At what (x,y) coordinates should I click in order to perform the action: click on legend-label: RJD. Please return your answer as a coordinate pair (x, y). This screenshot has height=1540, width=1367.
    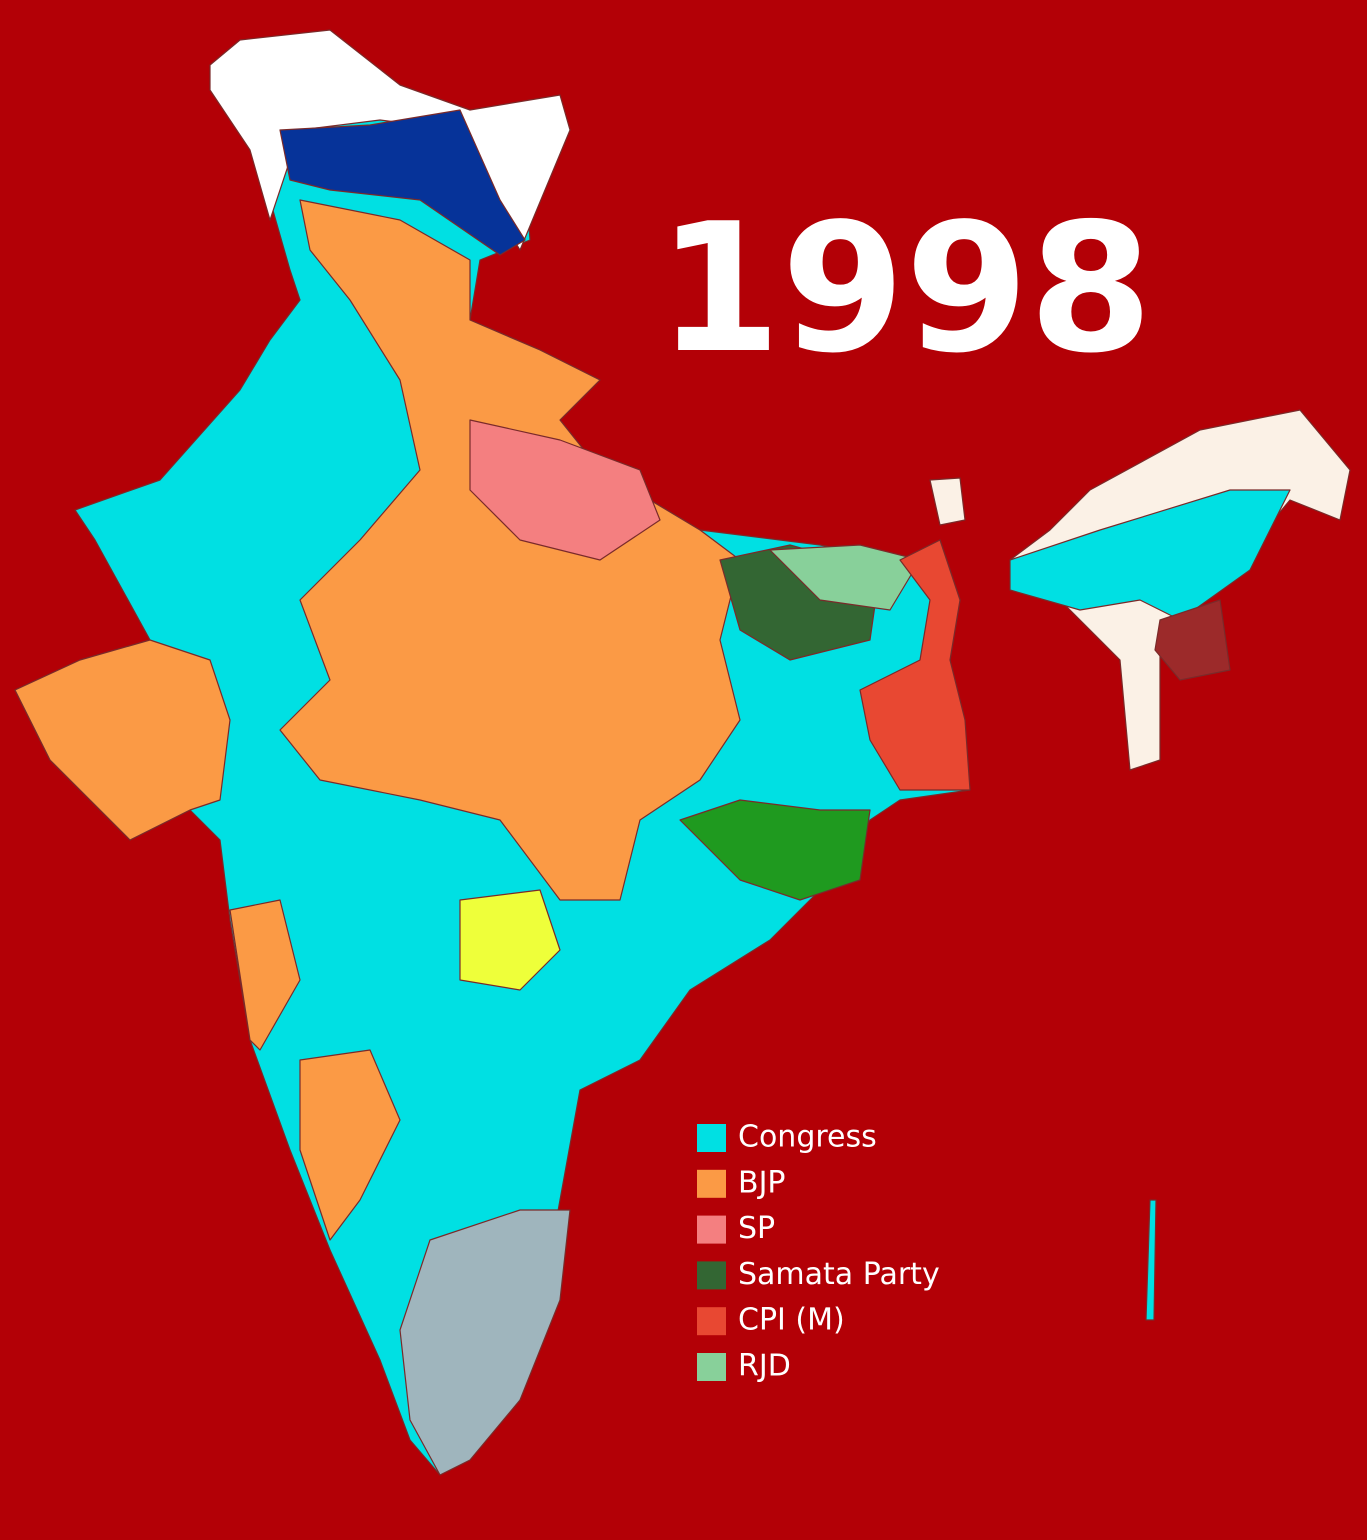
    Looking at the image, I should click on (764, 1366).